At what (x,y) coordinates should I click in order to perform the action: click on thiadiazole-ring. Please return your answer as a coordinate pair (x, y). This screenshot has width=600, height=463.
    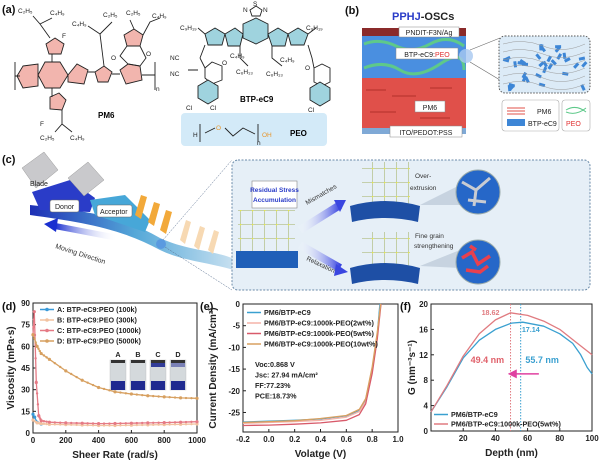
    Looking at the image, I should click on (256, 11).